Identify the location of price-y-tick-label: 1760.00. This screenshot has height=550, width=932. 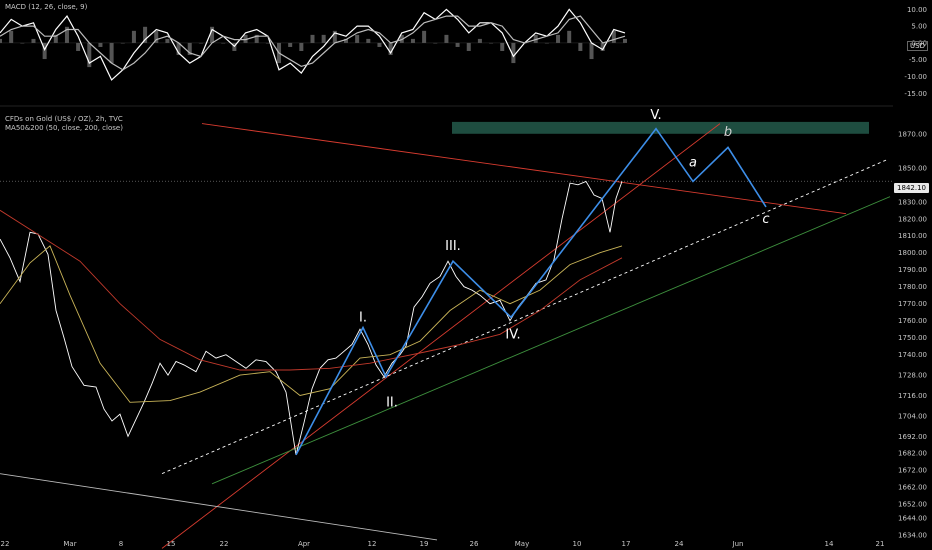
(912, 321).